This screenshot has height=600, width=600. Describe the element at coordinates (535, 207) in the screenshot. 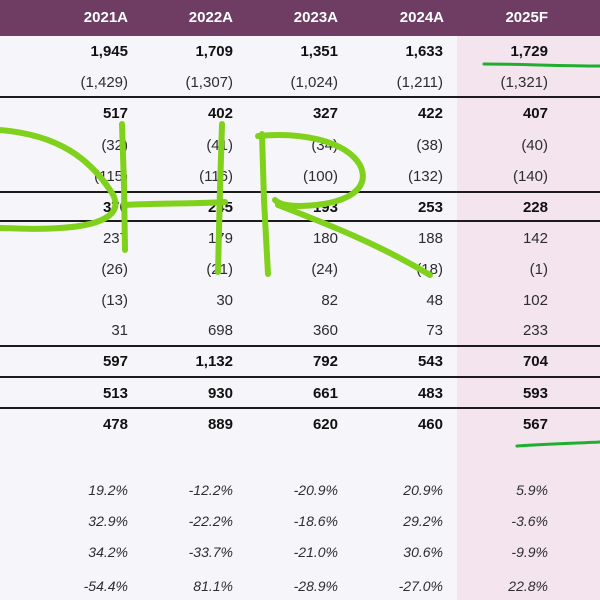

I see `table-cell: 228` at that location.